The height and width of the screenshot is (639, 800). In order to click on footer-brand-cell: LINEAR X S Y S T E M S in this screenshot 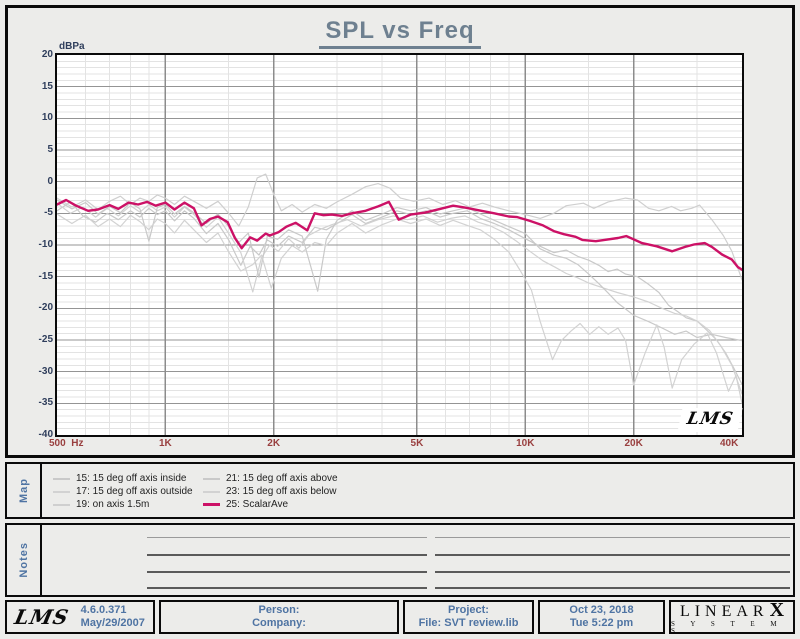, I will do `click(732, 617)`.